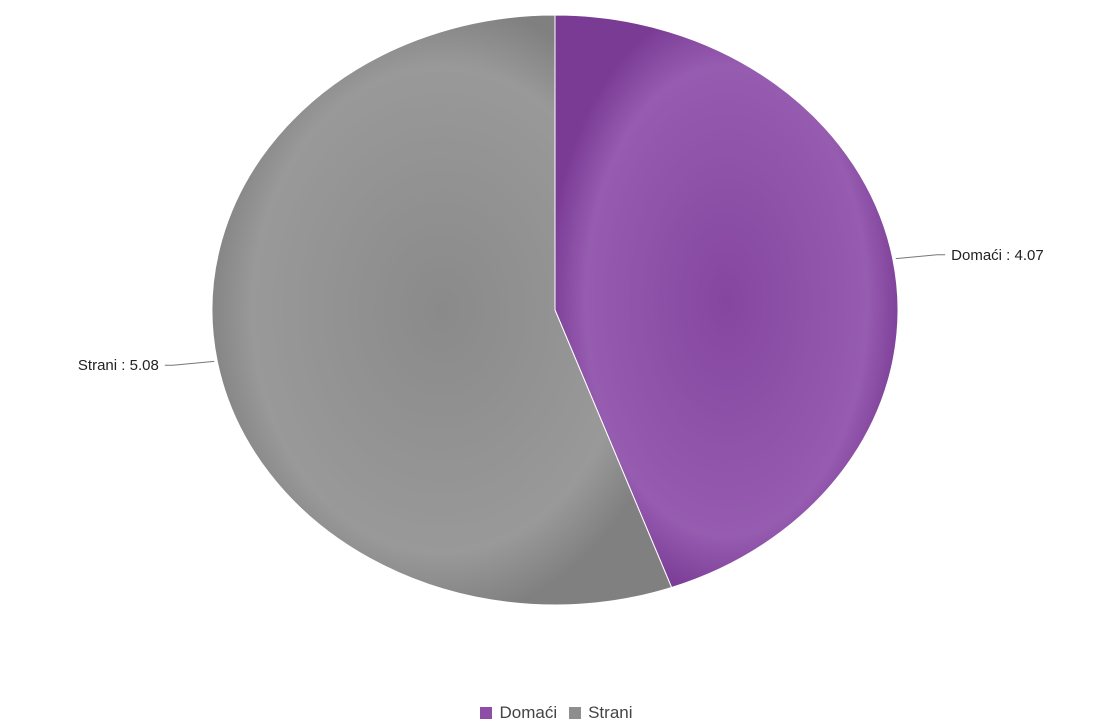 The height and width of the screenshot is (727, 1113). What do you see at coordinates (997, 255) in the screenshot?
I see `slice-label-domaci: Domaći : 4.07` at bounding box center [997, 255].